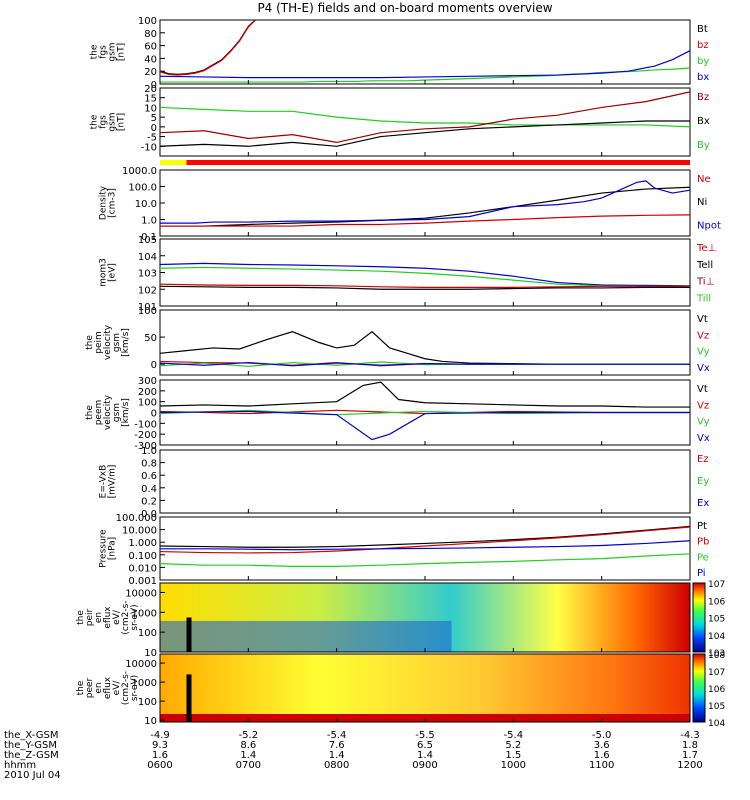  Describe the element at coordinates (425, 220) in the screenshot. I see `series-line-ne` at that location.